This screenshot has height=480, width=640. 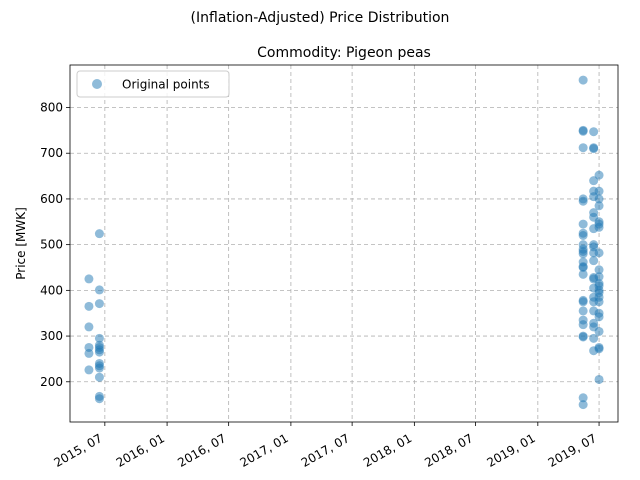 I want to click on y-axis-ticks: 200 300 400 500 600 700 800, so click(x=55, y=245).